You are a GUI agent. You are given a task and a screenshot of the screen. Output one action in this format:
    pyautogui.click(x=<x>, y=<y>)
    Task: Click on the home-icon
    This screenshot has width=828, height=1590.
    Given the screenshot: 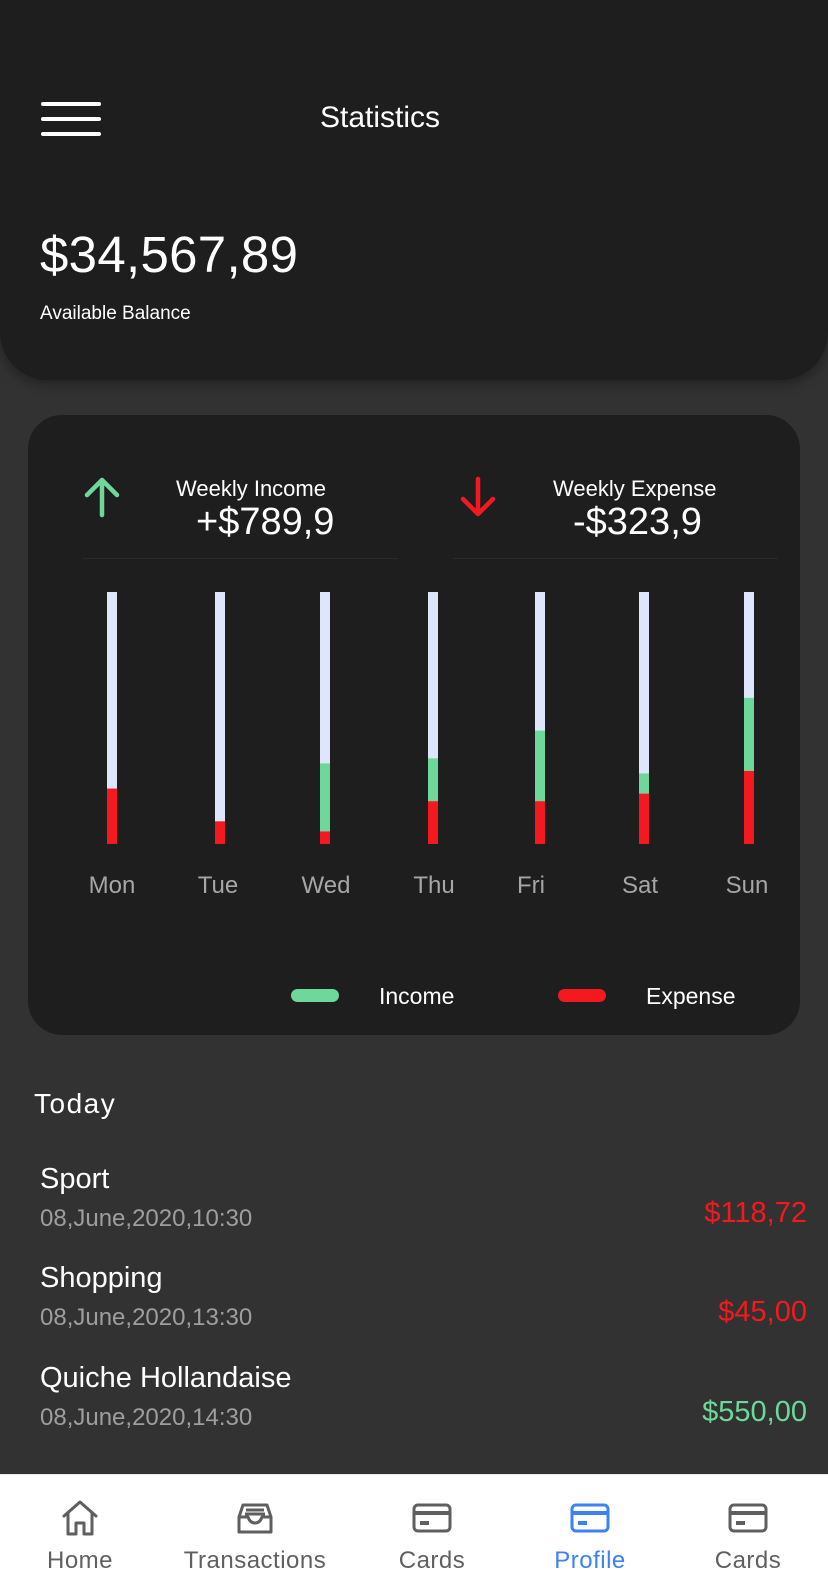 What is the action you would take?
    pyautogui.click(x=80, y=1518)
    